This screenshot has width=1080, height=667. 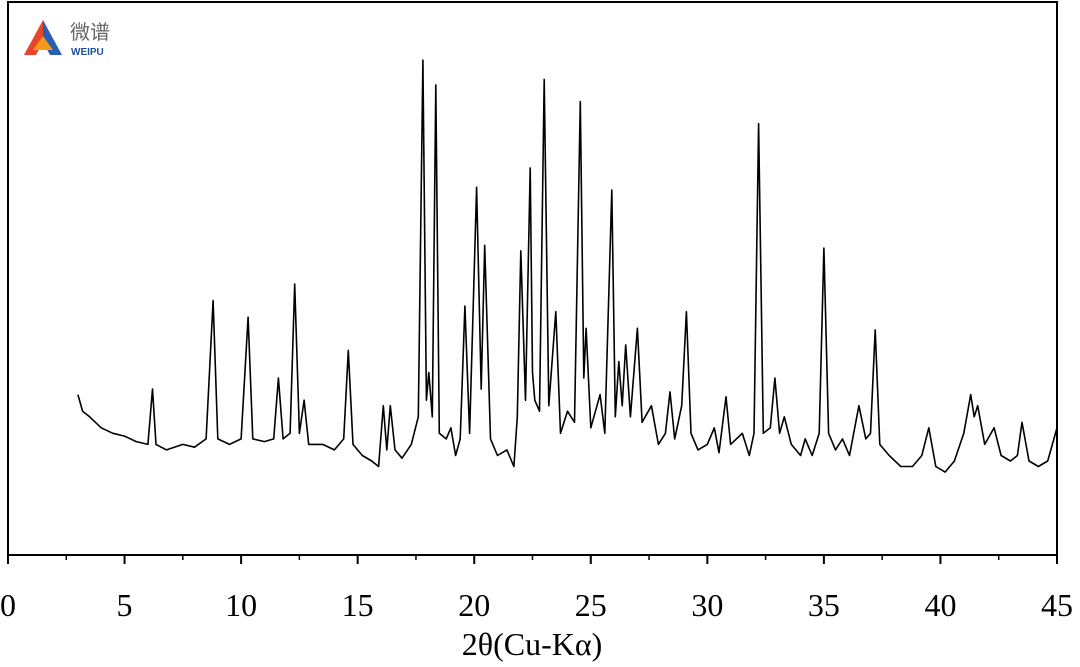 I want to click on x-tick-label: 5, so click(x=125, y=605).